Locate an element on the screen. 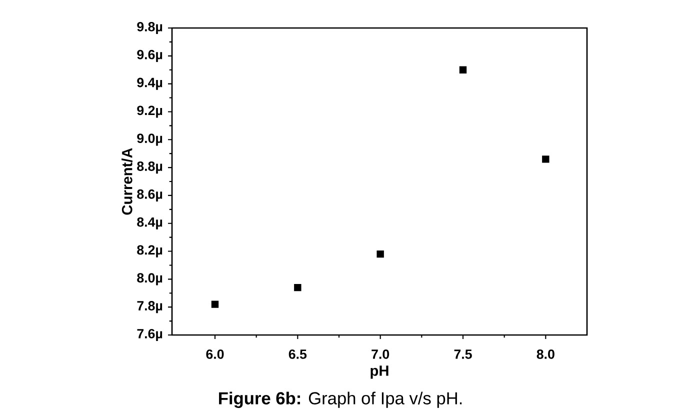 Image resolution: width=681 pixels, height=419 pixels. x-tick-label: 7.0 is located at coordinates (381, 354).